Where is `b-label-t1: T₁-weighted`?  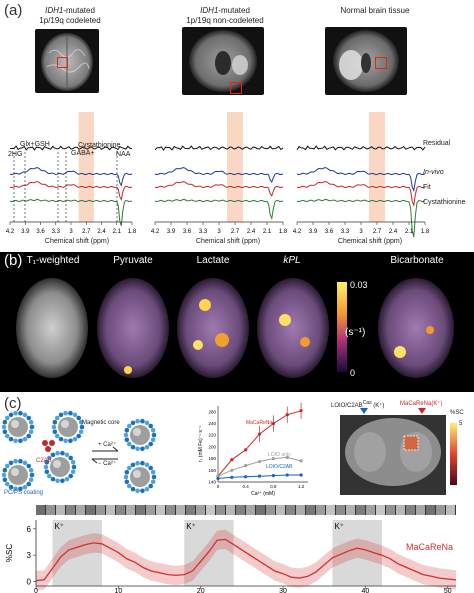 b-label-t1: T₁-weighted is located at coordinates (53, 260).